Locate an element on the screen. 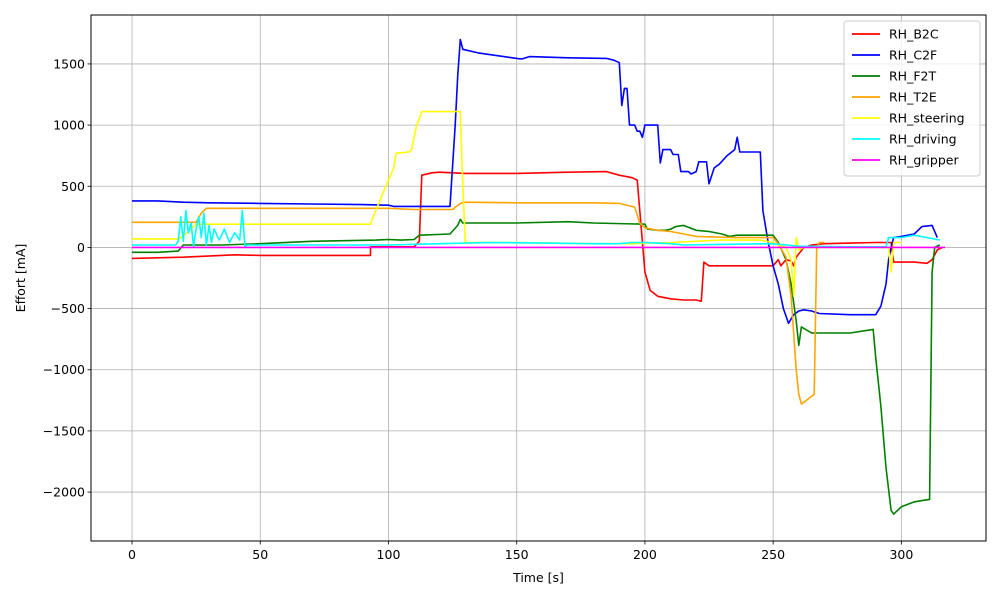 This screenshot has width=1000, height=600. y-tick-label: 1500 is located at coordinates (69, 63).